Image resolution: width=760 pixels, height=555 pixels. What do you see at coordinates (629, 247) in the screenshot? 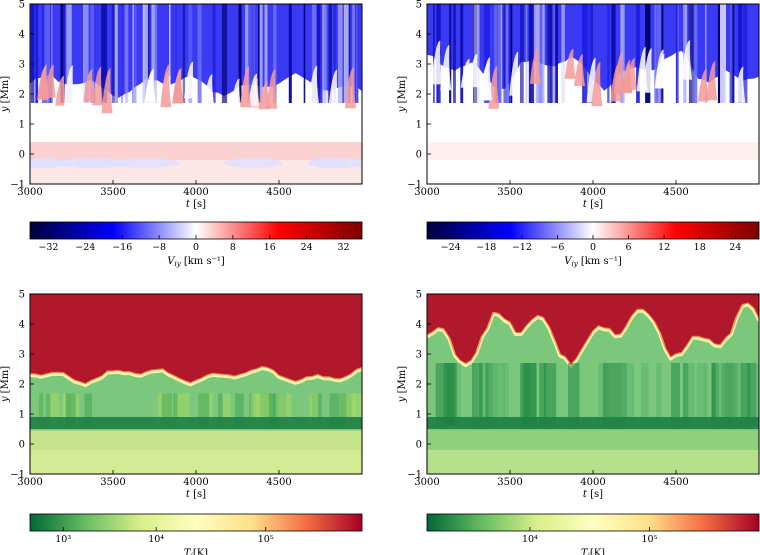
I see `colorbar-tick-label: 6` at bounding box center [629, 247].